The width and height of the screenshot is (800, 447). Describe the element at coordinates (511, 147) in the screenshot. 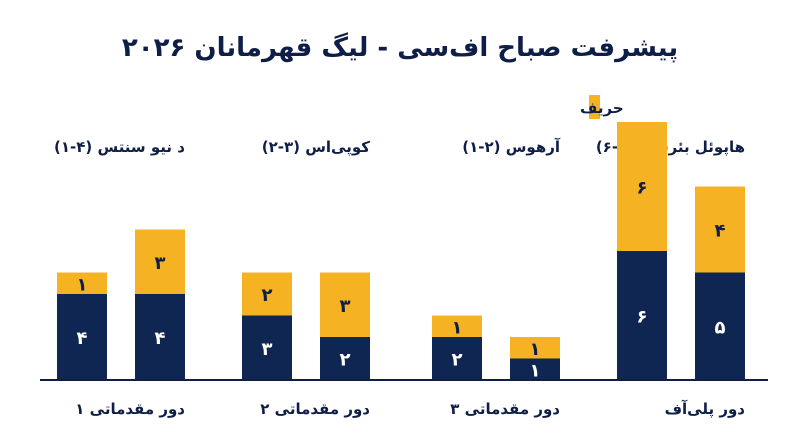

I see `opponent-label: آرهوس (۲-۱)` at that location.